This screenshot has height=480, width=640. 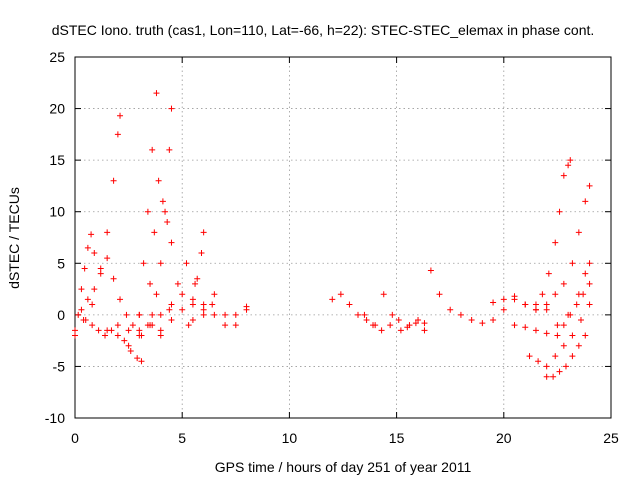 What do you see at coordinates (98, 223) in the screenshot?
I see `series-arc-b` at bounding box center [98, 223].